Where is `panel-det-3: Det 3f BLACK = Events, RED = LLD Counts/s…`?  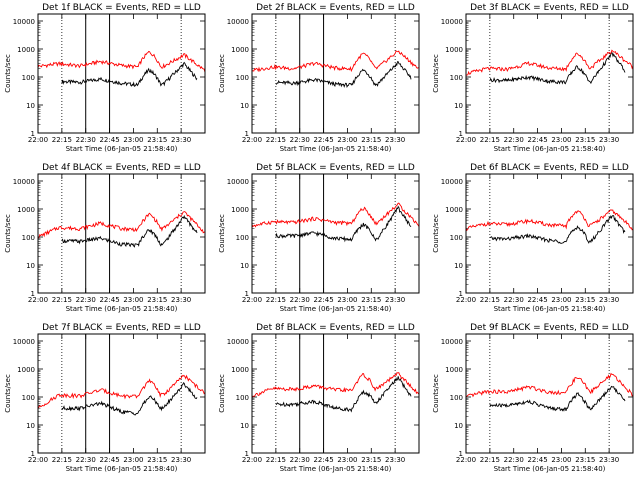
panel-det-3: Det 3f BLACK = Events, RED = LLD Counts/s… is located at coordinates (533, 78).